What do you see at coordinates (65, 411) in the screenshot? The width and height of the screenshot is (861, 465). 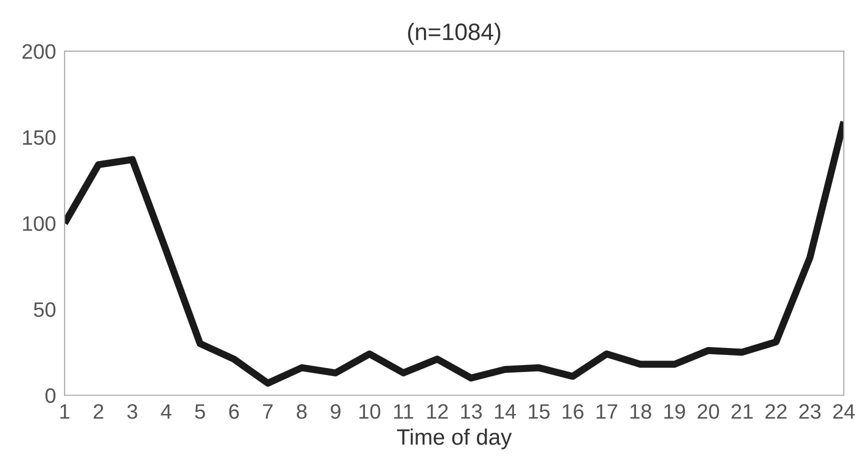 I see `x-tick-label: 1` at bounding box center [65, 411].